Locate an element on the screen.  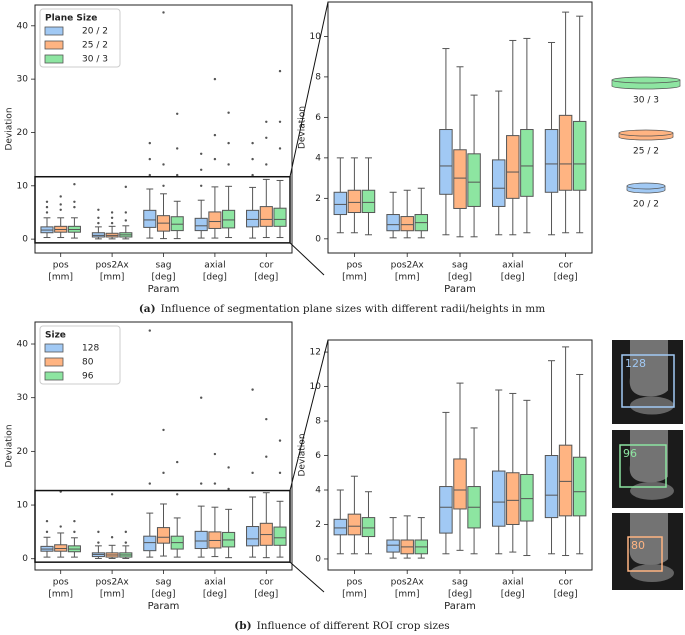
zoom-region is located at coordinates (162, 526).